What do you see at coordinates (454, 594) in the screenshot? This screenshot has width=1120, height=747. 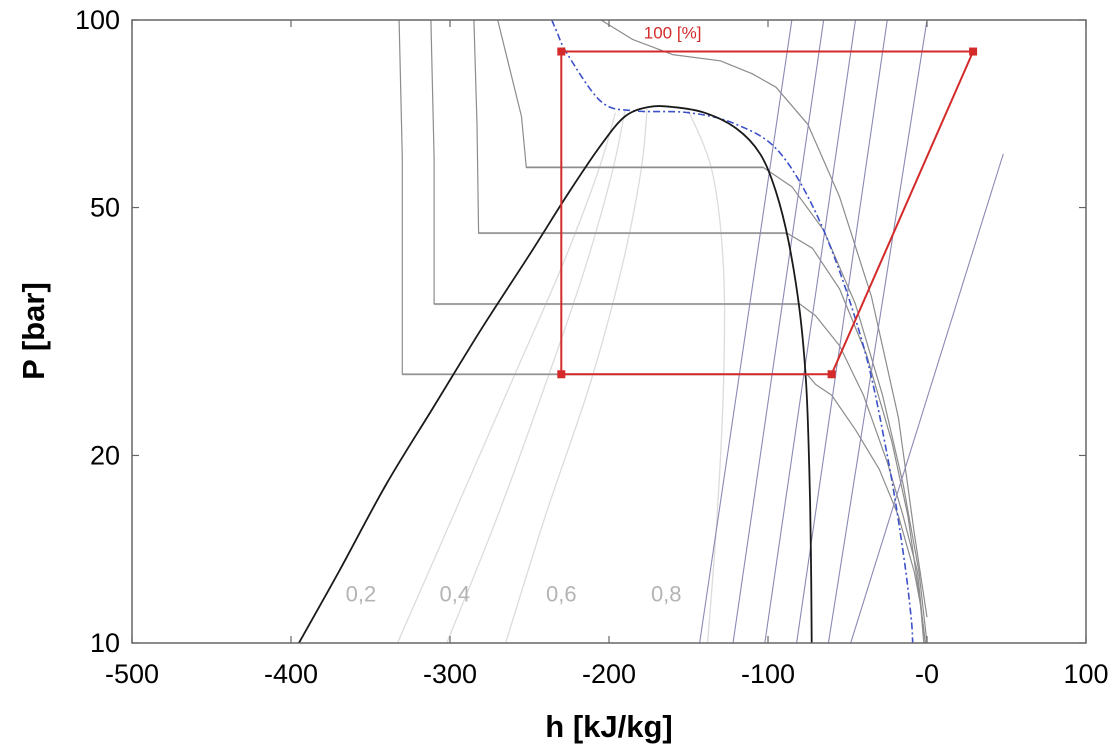 I see `quality-label-1: 0,4` at bounding box center [454, 594].